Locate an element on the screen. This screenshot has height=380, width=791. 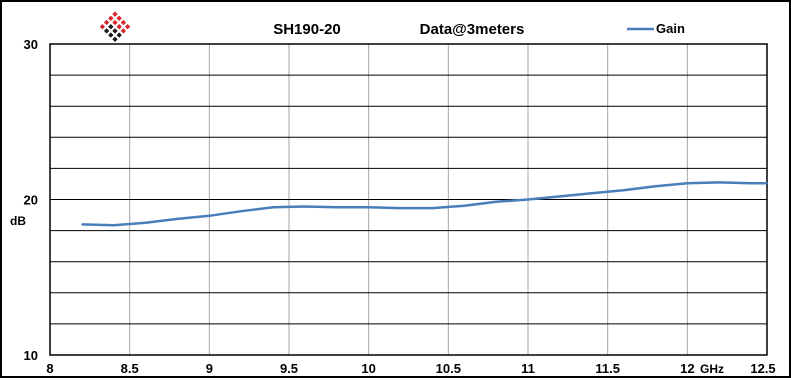
y-tick-label: 30 is located at coordinates (31, 44).